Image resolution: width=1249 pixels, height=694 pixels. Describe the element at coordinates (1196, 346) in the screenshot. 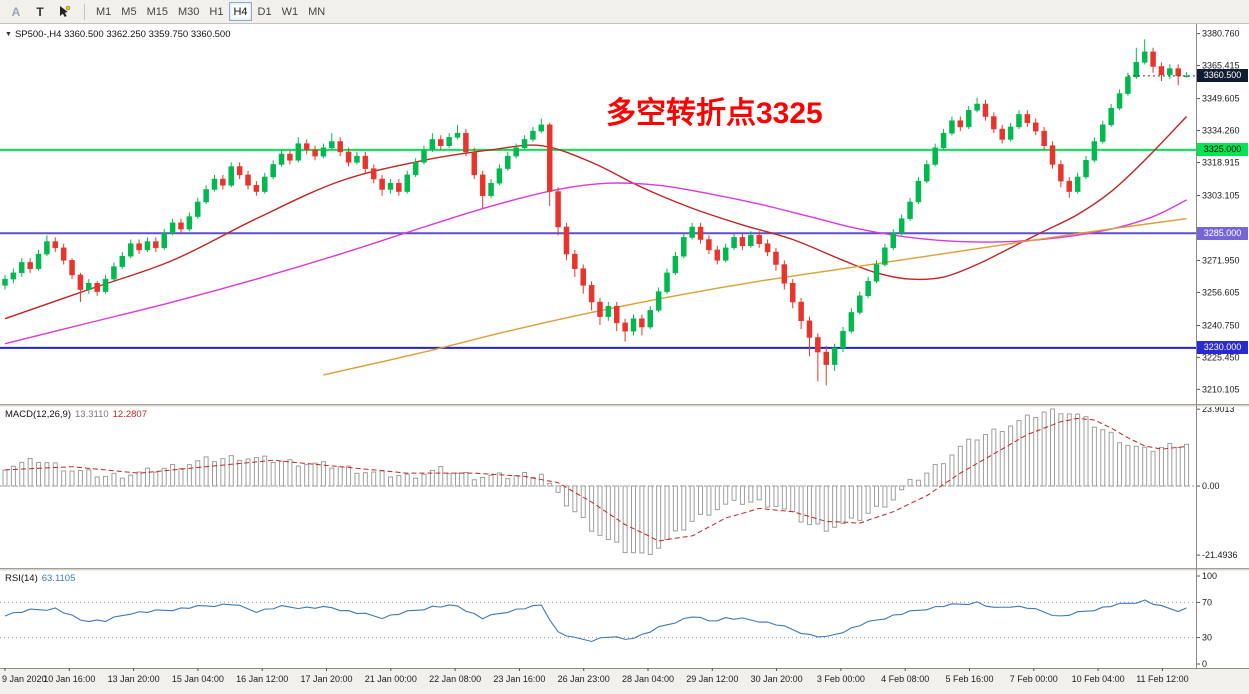

I see `price-axis-border` at that location.